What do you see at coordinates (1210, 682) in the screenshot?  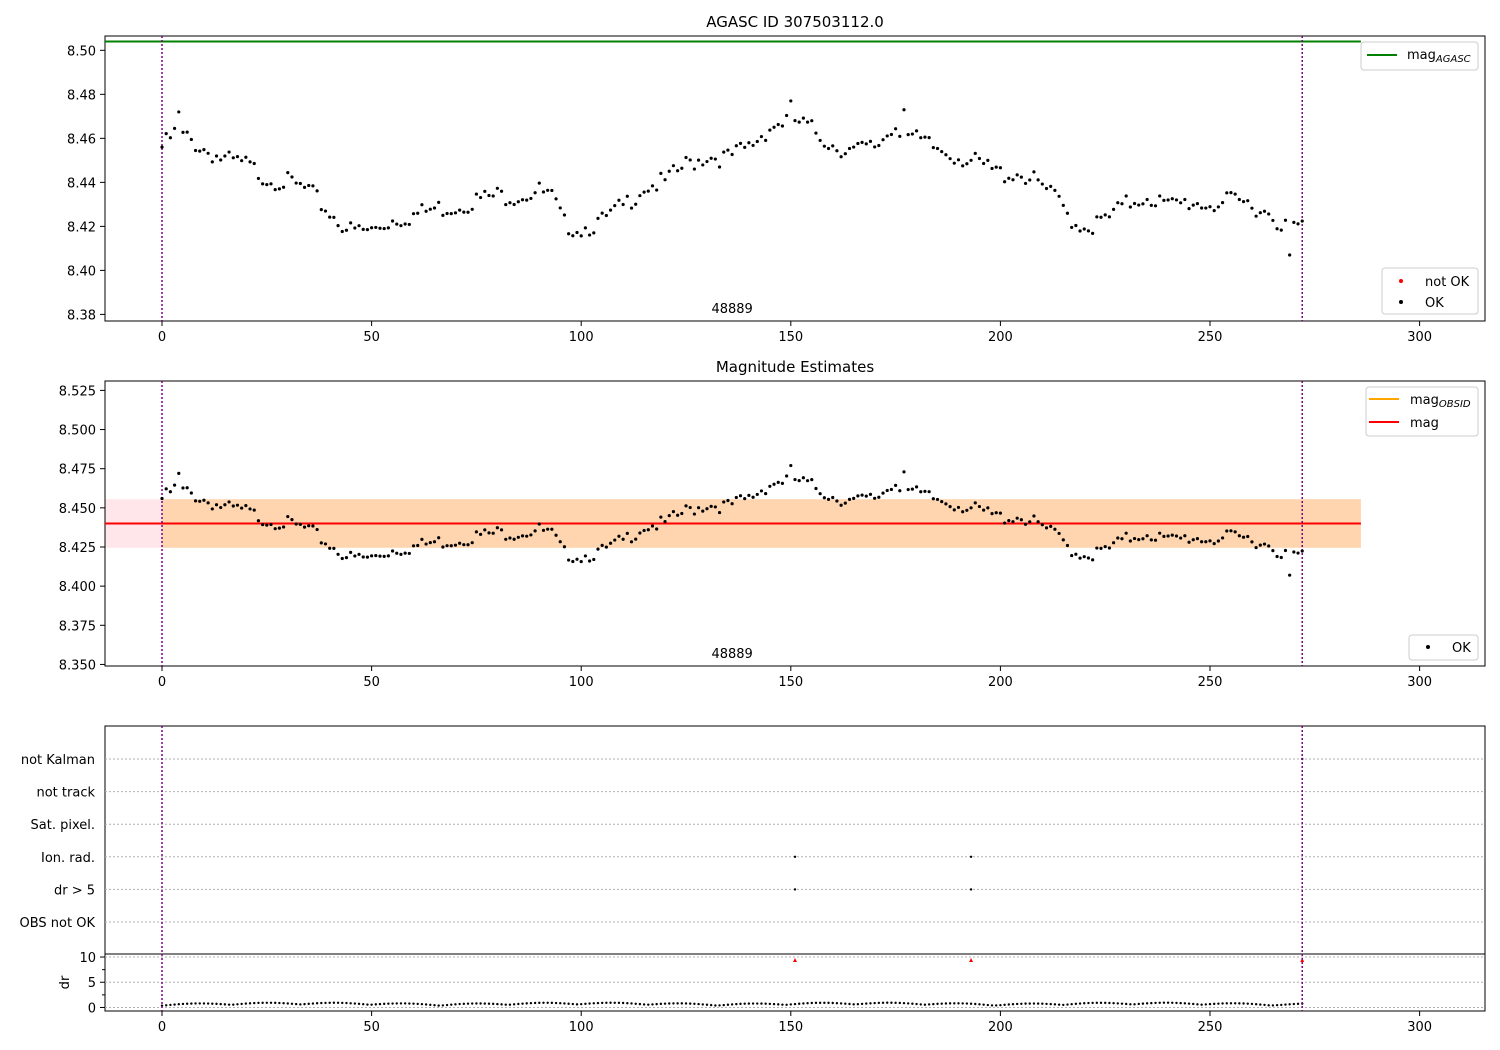 I see `p2-xtick-label: 250` at bounding box center [1210, 682].